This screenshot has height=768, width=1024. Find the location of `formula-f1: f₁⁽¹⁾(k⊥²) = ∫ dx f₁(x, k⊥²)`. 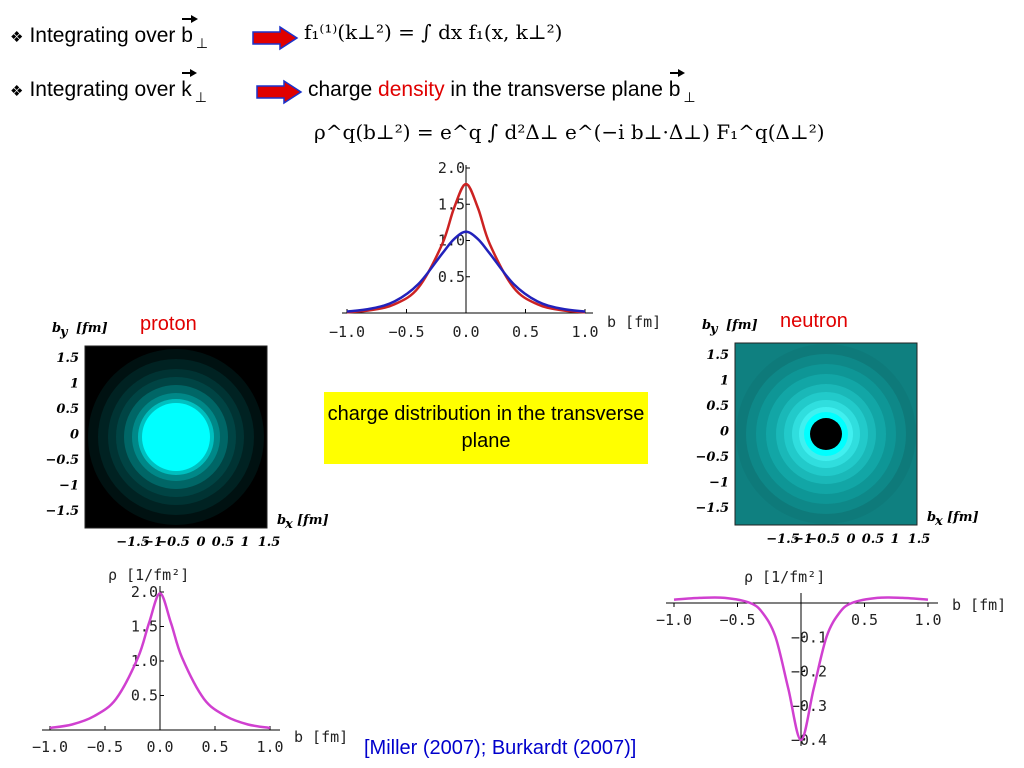

formula-f1: f₁⁽¹⁾(k⊥²) = ∫ dx f₁(x, k⊥²) is located at coordinates (433, 32).